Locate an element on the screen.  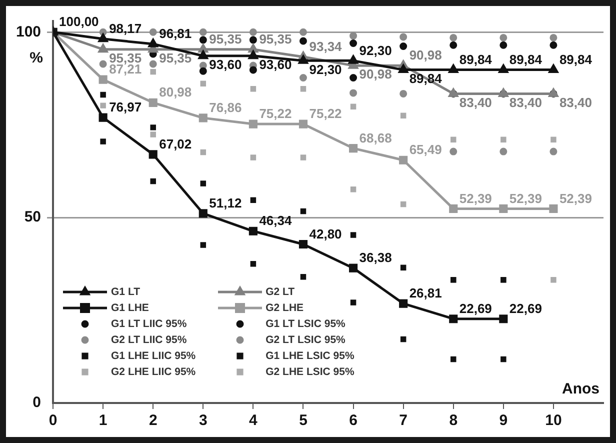
data-label: 68,68 is located at coordinates (375, 138).